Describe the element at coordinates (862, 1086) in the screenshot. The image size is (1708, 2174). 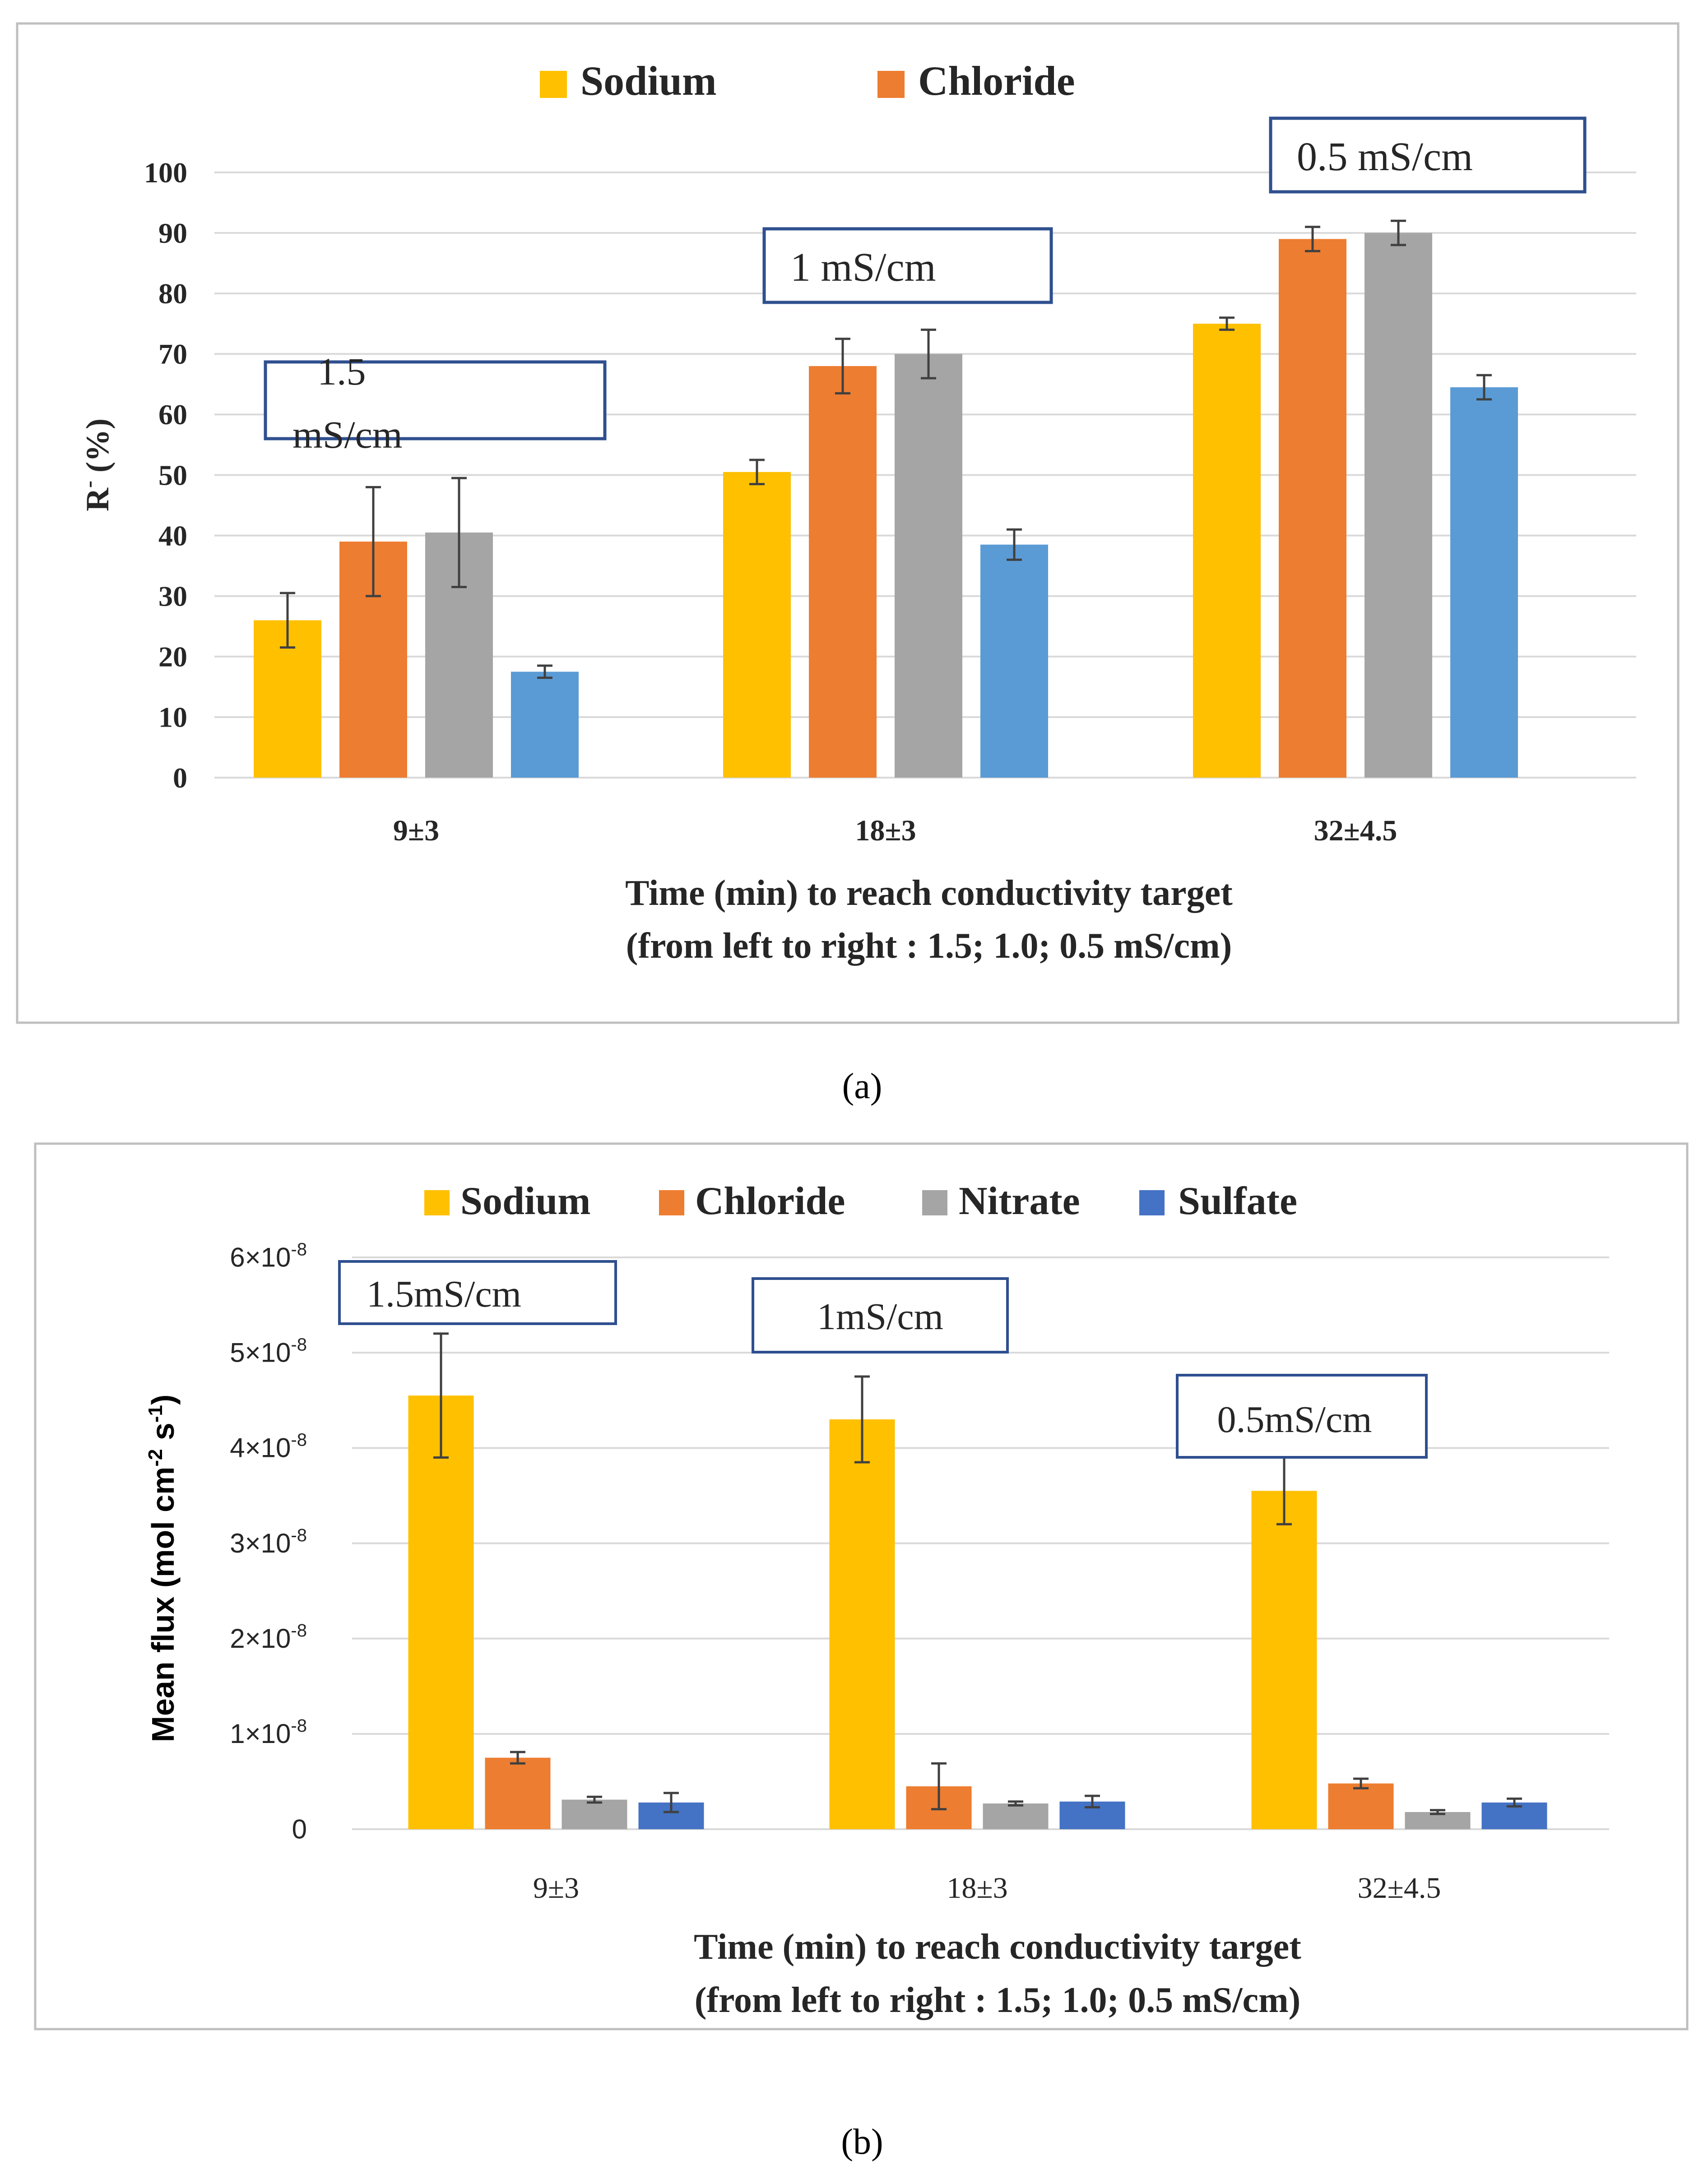
I see `panel-a-caption: (a)` at that location.